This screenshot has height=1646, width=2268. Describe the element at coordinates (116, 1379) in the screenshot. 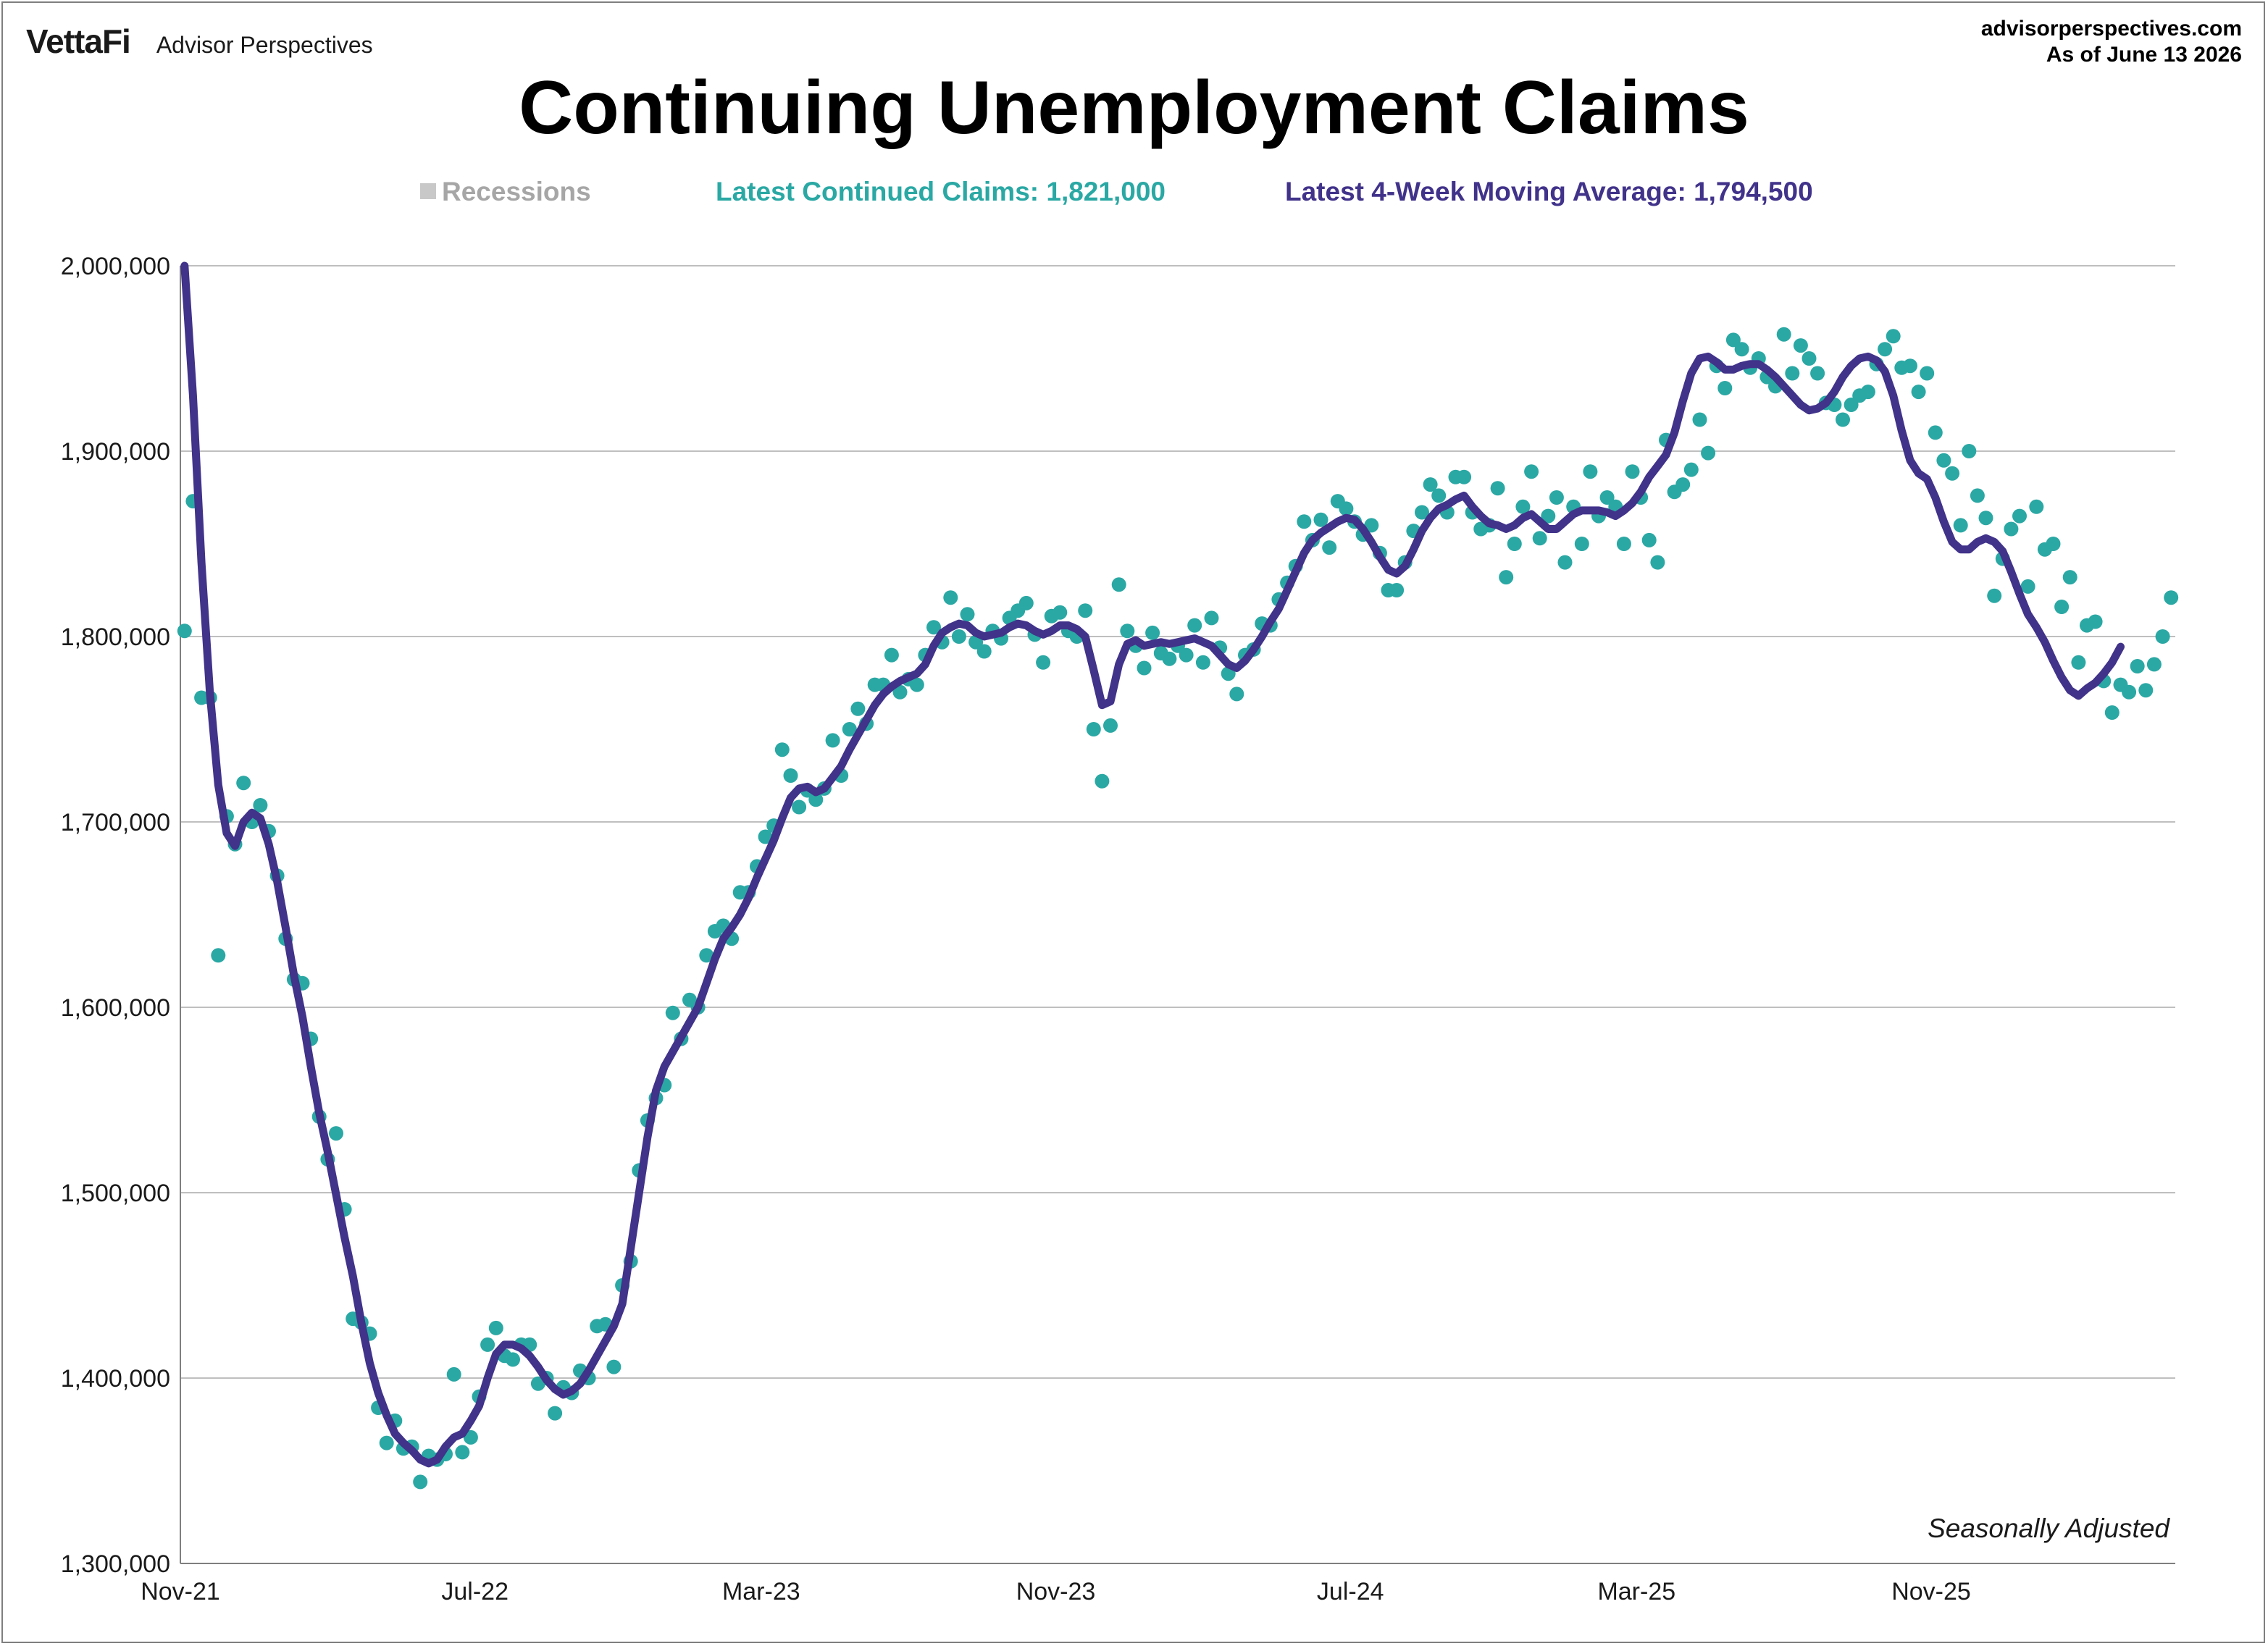

I see `y-tick-label: 1,400,000` at that location.